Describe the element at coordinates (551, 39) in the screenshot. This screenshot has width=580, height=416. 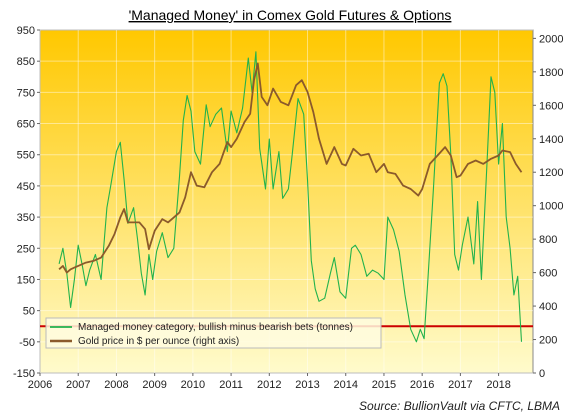
I see `right-tick-label: 2000` at that location.